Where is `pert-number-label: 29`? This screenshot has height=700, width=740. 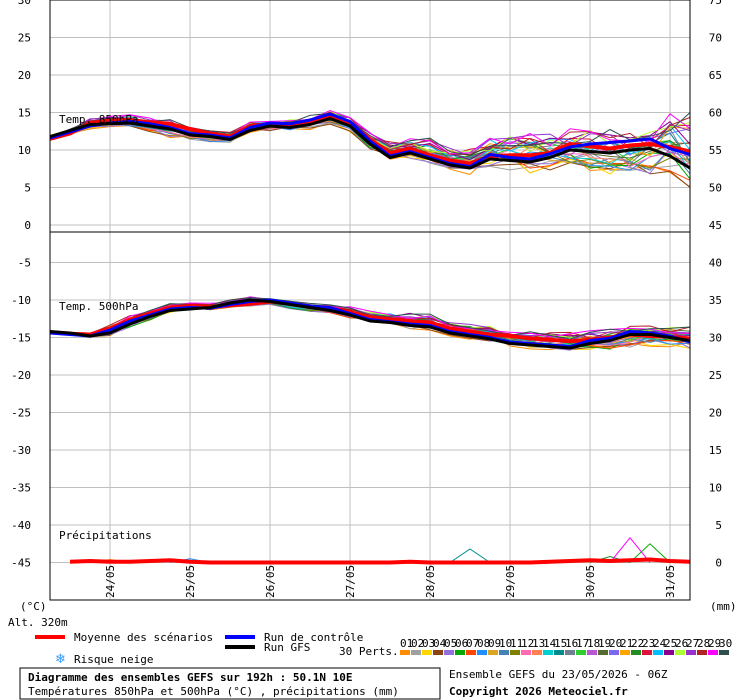 pert-number-label: 29 is located at coordinates (714, 643).